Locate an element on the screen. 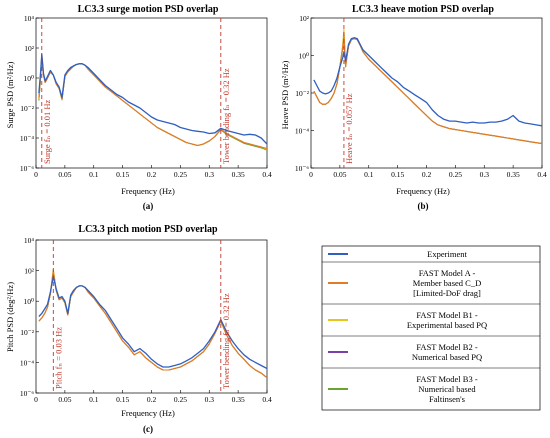 The image size is (550, 438). annotation-label: Surge fₙ = 0.01 Hz is located at coordinates (47, 132).